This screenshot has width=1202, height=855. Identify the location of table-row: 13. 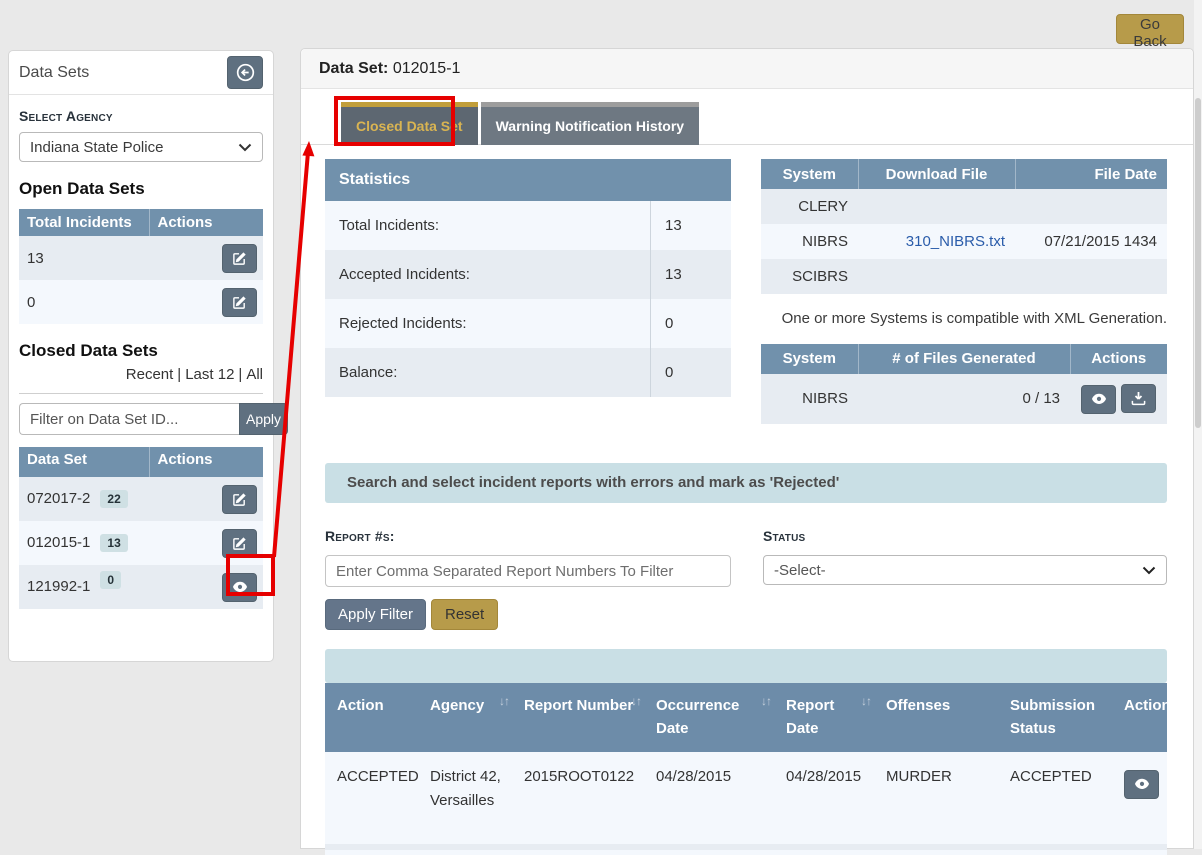
(141, 258).